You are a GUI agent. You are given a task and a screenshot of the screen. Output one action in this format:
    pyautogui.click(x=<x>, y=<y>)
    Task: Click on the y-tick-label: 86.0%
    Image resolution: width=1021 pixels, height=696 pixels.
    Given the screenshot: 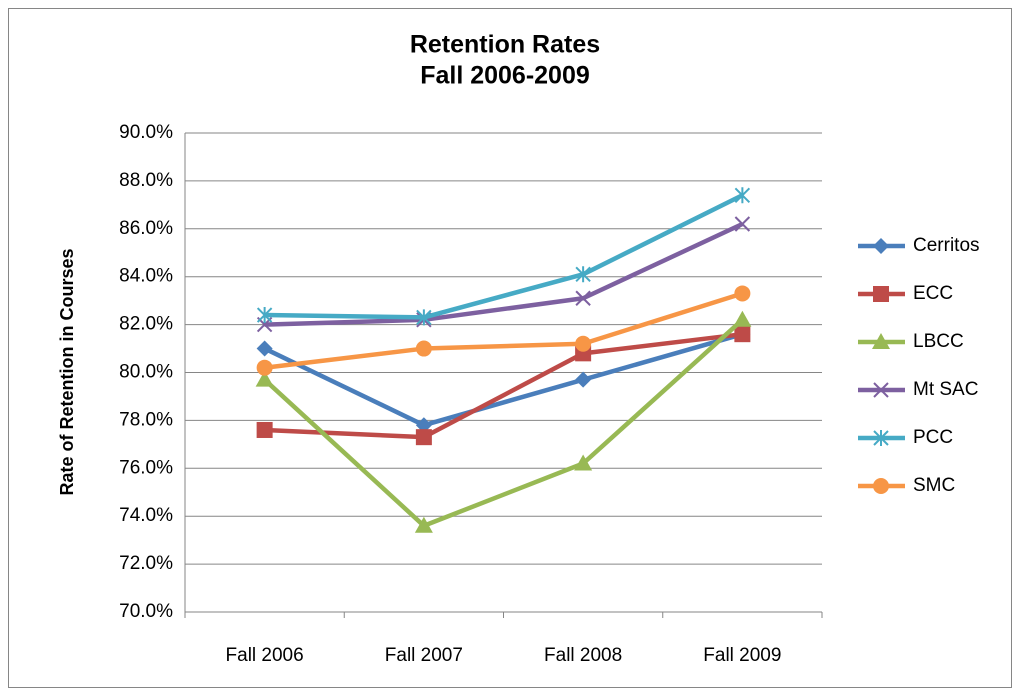 What is the action you would take?
    pyautogui.click(x=146, y=228)
    